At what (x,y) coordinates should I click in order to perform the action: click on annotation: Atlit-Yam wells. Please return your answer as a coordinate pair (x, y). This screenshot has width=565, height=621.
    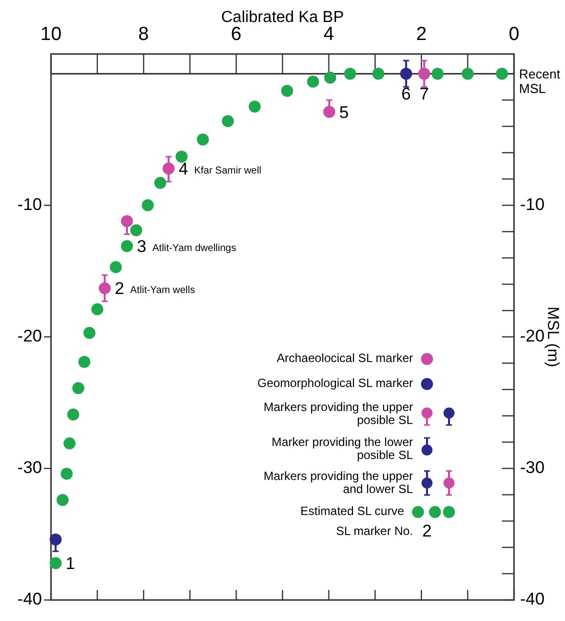
    Looking at the image, I should click on (163, 290).